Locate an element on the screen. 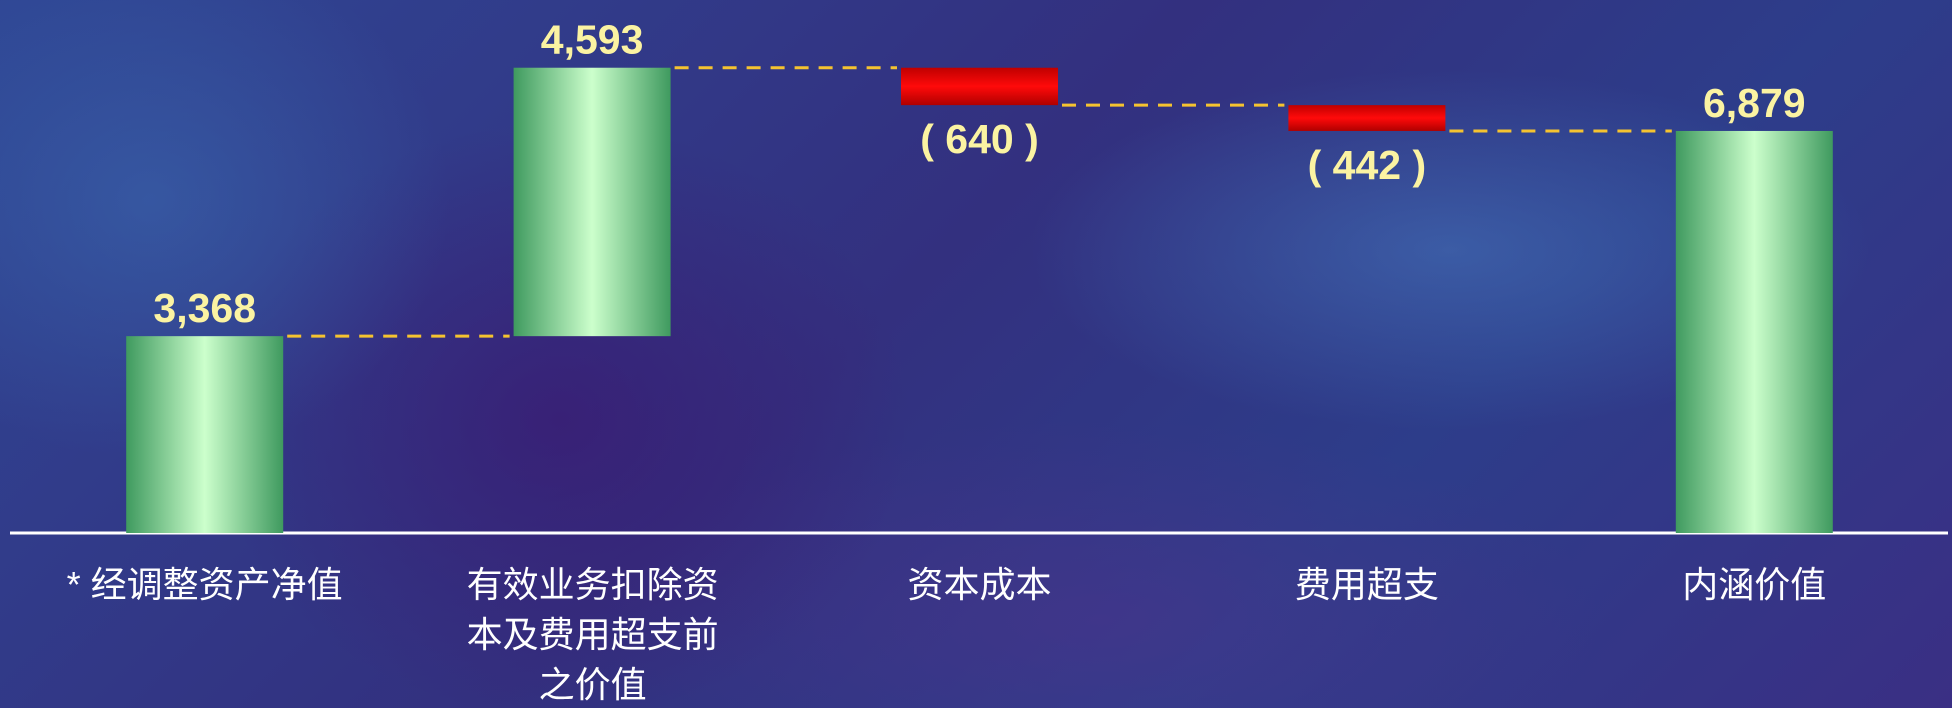  category-label: 费用超支 is located at coordinates (1366, 584).